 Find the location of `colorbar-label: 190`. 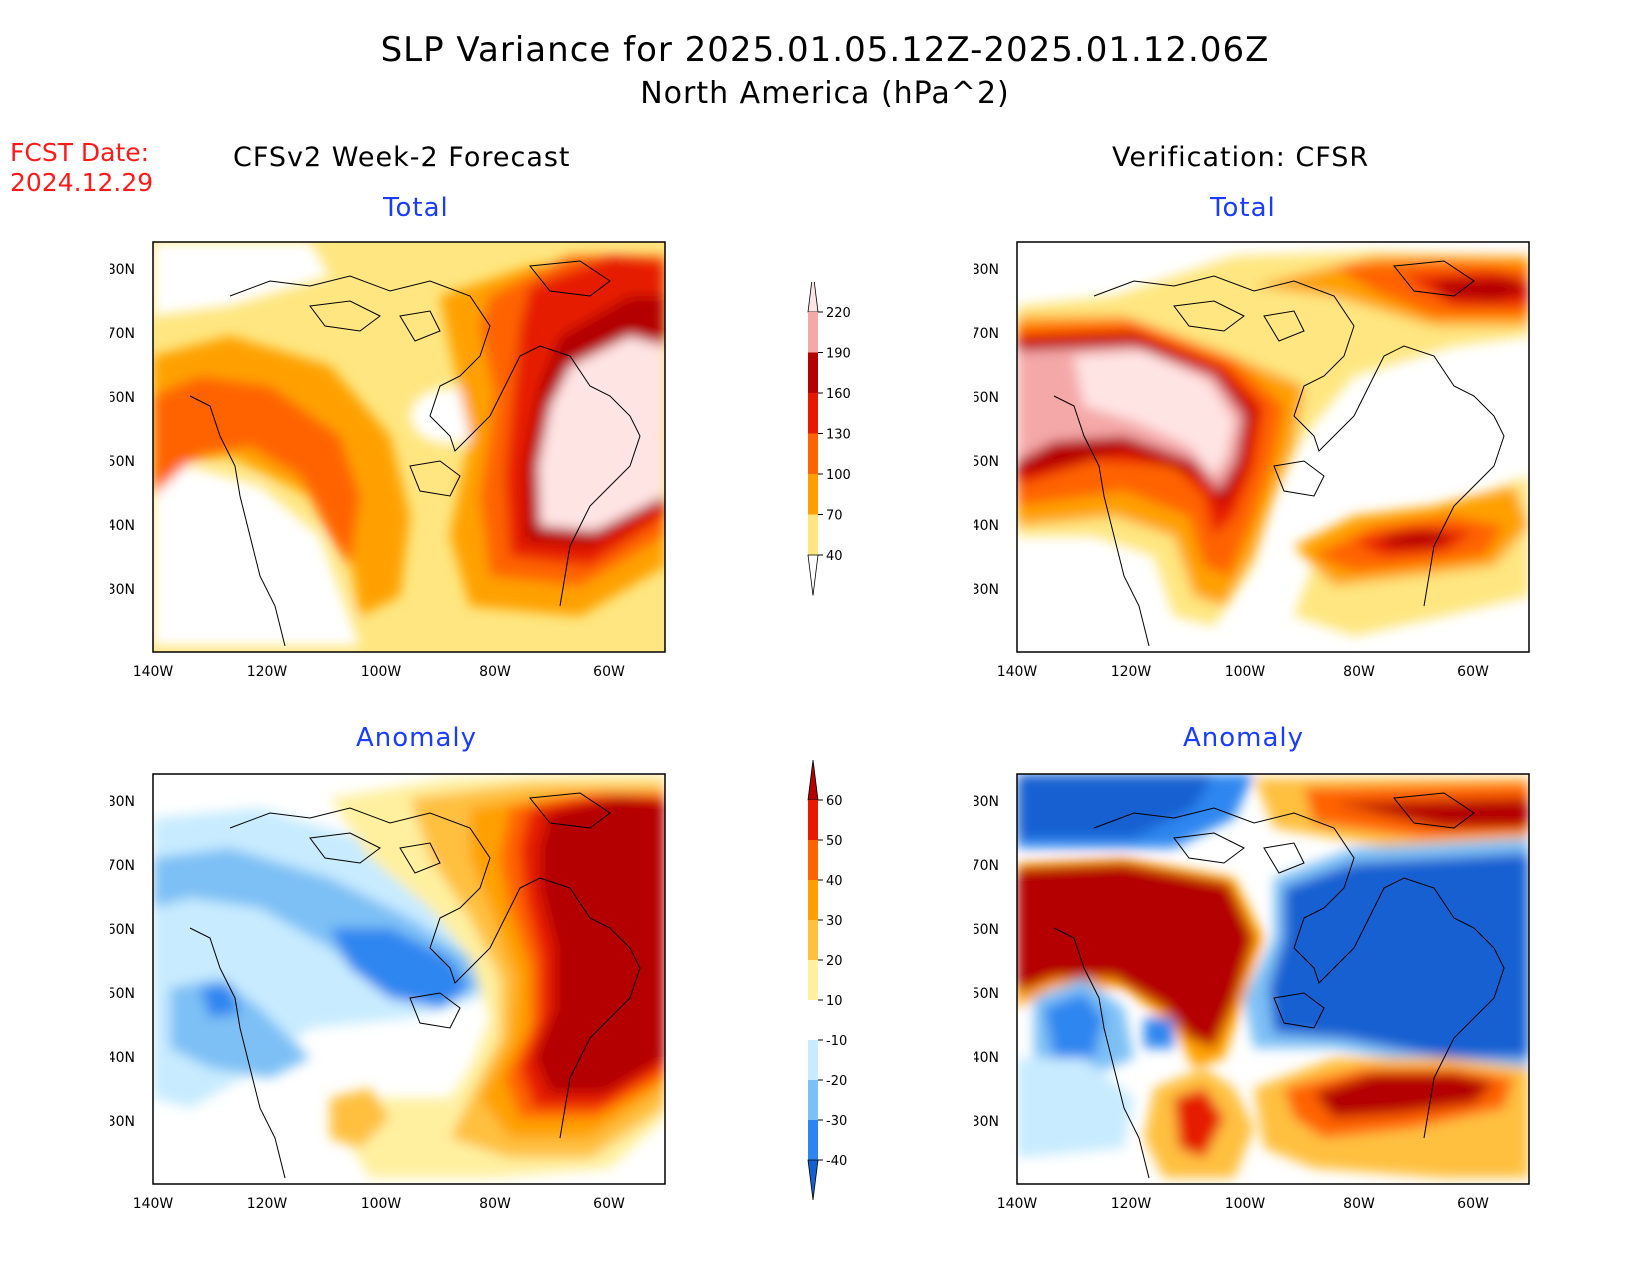

colorbar-label: 190 is located at coordinates (838, 354).